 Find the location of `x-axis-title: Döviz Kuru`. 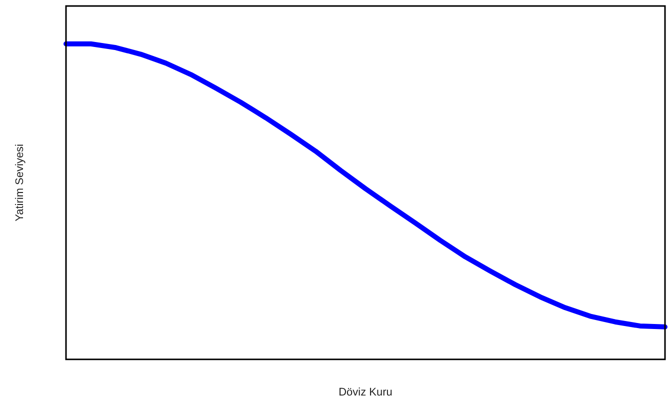

x-axis-title: Döviz Kuru is located at coordinates (365, 392).